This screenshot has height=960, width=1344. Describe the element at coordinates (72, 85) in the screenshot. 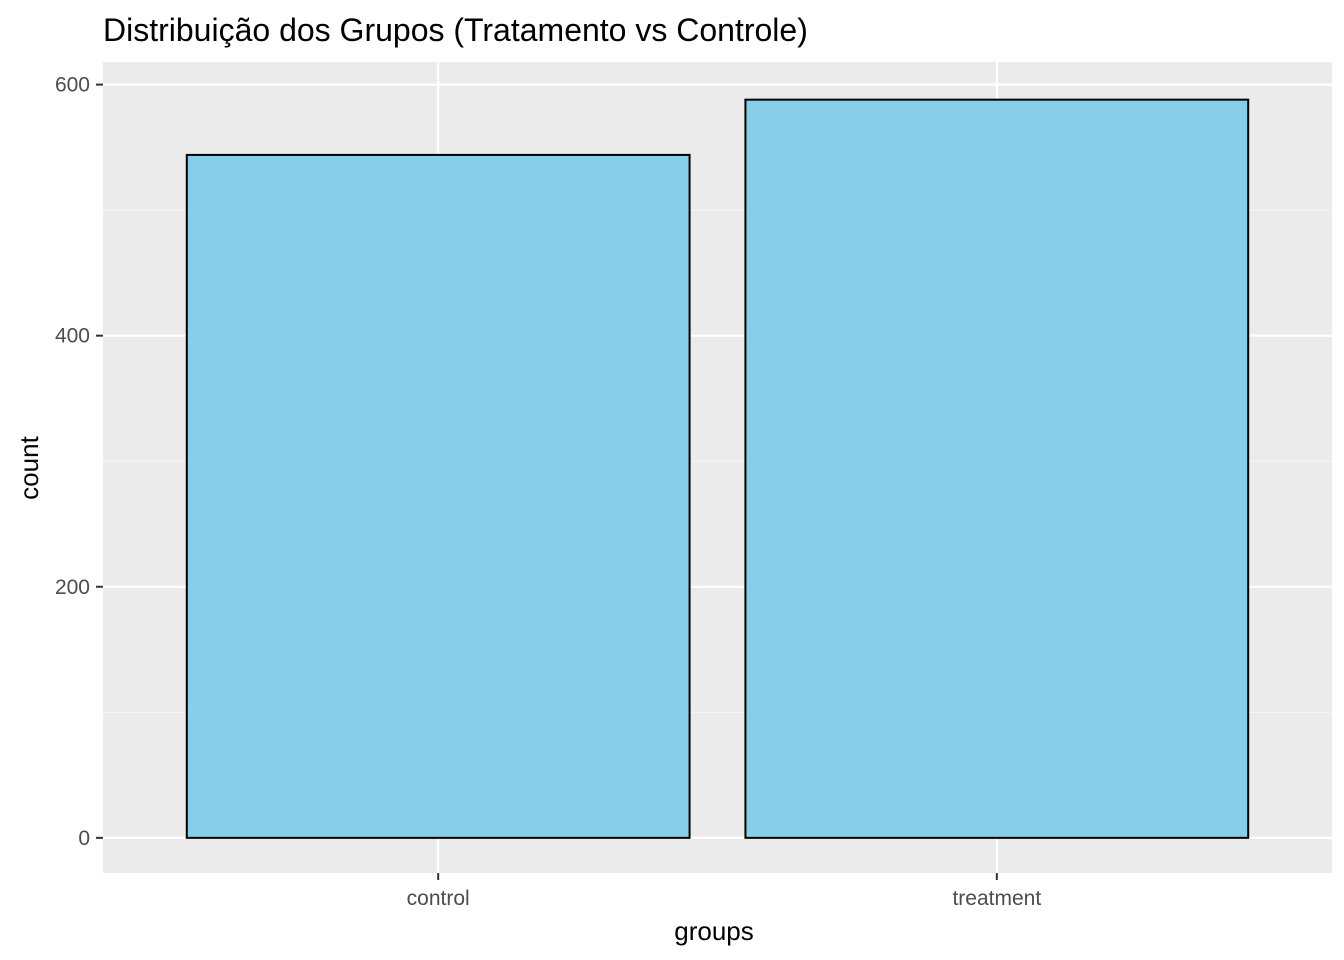

I see `y-tick-label: 600` at that location.